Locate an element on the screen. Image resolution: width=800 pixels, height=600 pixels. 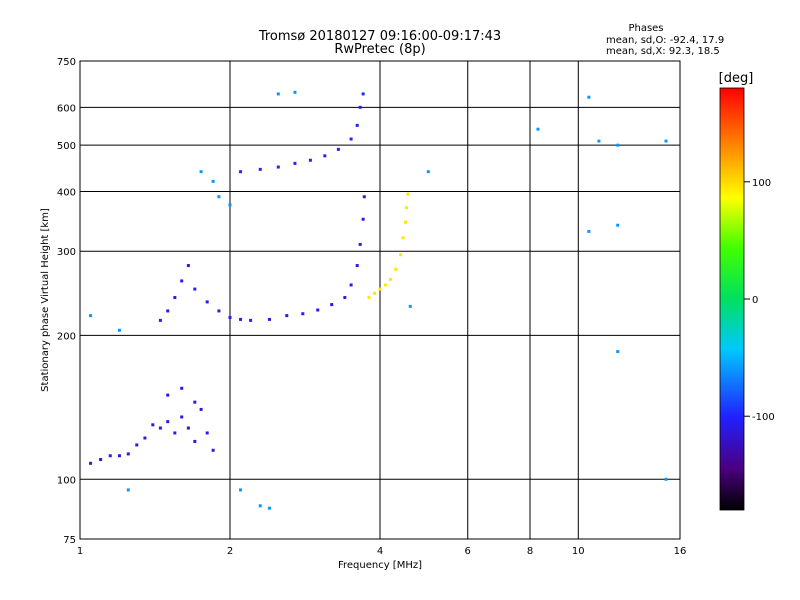
chart-subtitle: RwPretec (8p) is located at coordinates (379, 49).